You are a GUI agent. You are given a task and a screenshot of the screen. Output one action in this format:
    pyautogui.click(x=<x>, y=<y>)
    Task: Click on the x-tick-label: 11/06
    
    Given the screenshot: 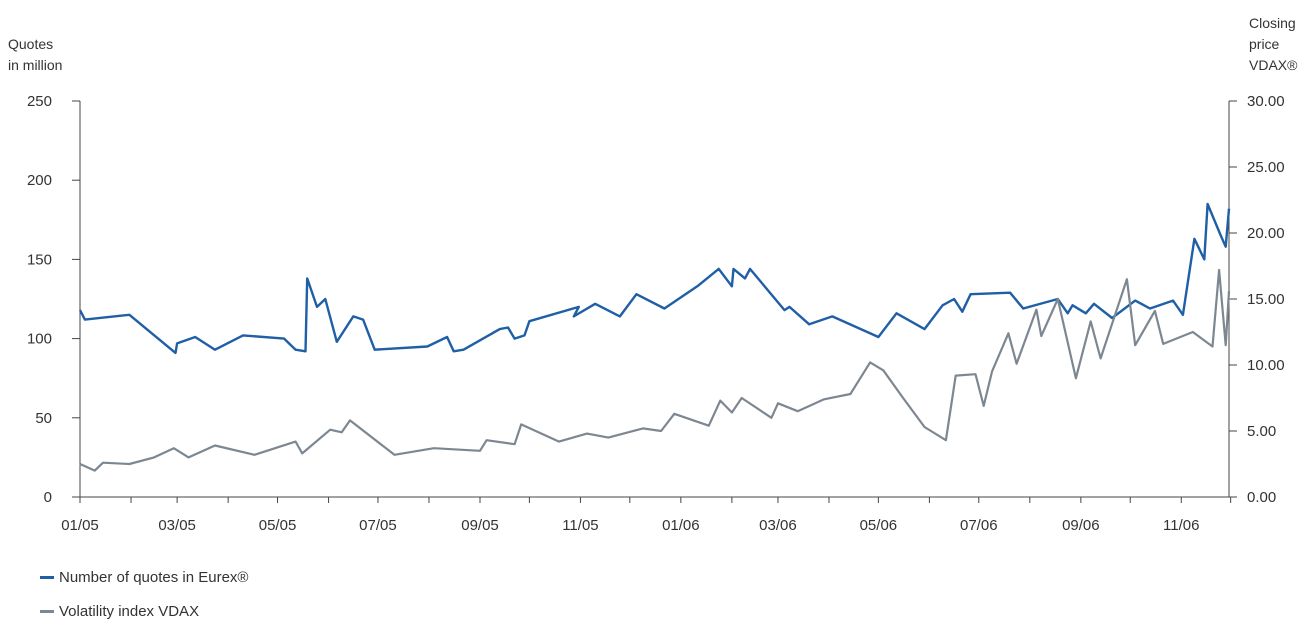 What is the action you would take?
    pyautogui.click(x=1181, y=525)
    